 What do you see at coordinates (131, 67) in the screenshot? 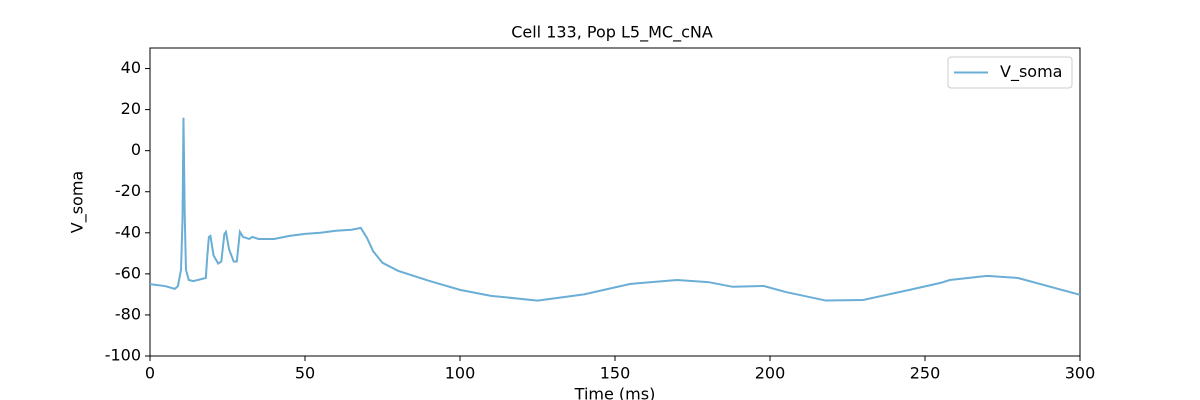
I see `y-tick-label: 40` at bounding box center [131, 67].